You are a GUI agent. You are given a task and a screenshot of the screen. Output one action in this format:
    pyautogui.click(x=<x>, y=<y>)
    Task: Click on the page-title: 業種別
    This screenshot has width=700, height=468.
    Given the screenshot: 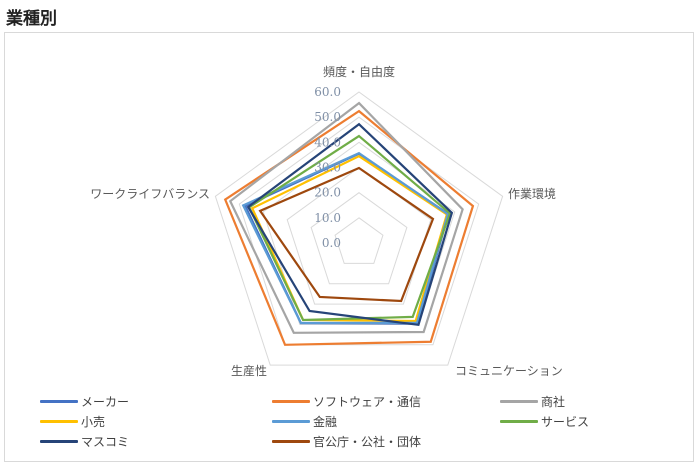 What is the action you would take?
    pyautogui.click(x=31, y=19)
    